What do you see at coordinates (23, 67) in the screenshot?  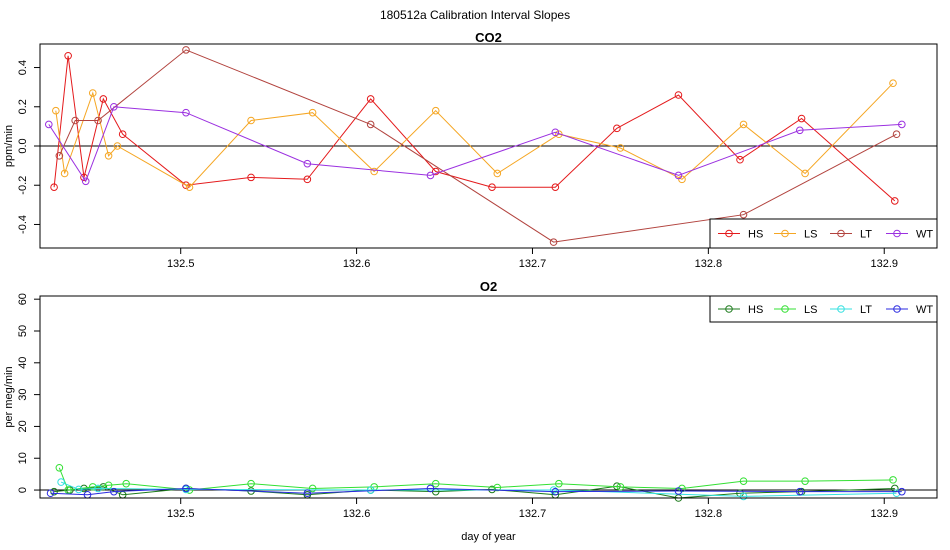 I see `co2-y-tick-label: 0.4` at bounding box center [23, 67].